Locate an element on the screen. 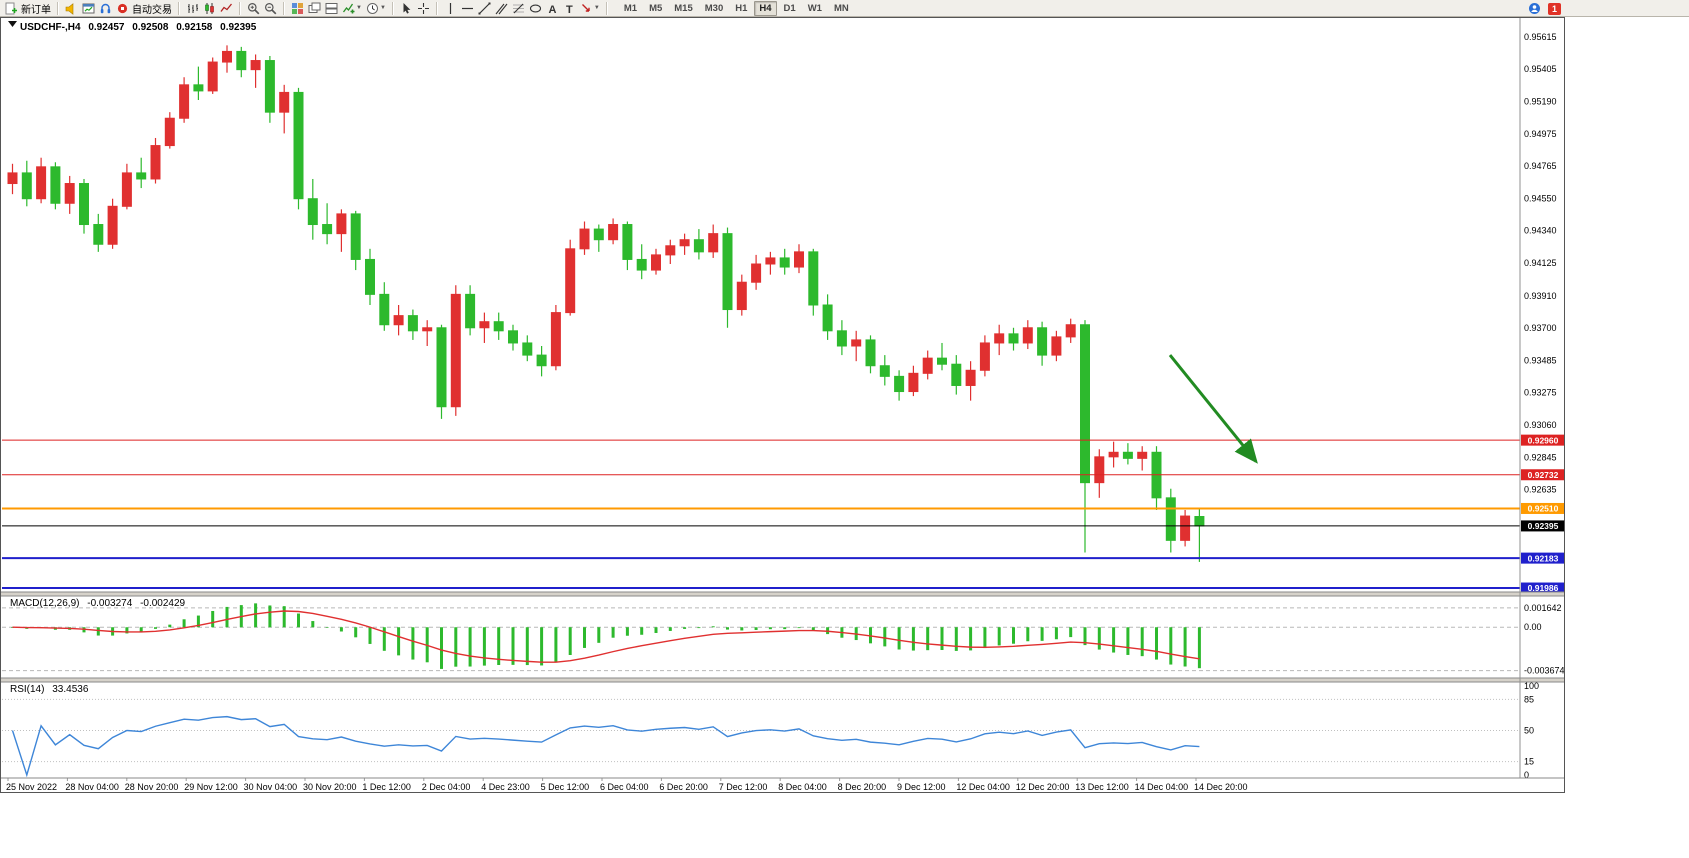 This screenshot has height=858, width=1689. cascade-windows-button is located at coordinates (314, 8).